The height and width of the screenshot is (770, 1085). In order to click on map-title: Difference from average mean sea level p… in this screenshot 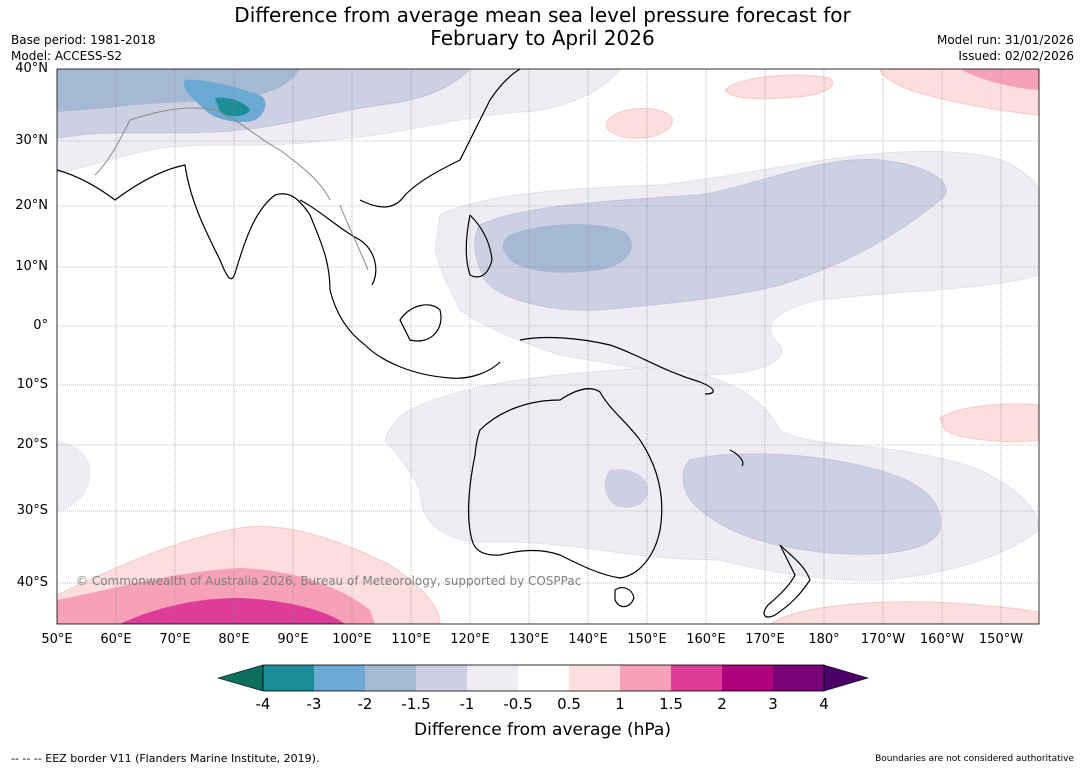, I will do `click(542, 27)`.